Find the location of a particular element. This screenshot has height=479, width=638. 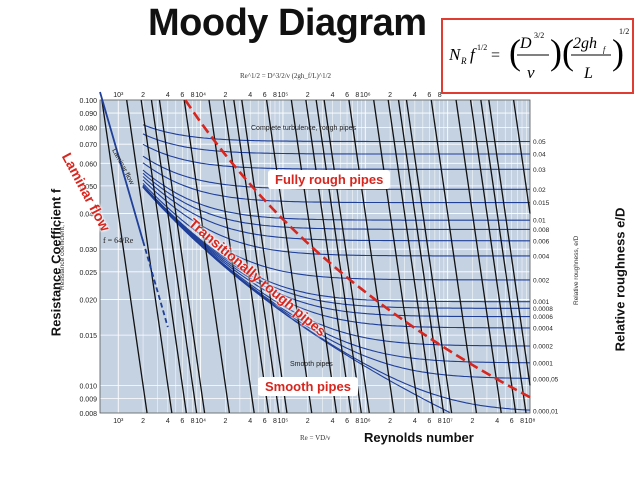

laminar-line-group is located at coordinates (134, 209).